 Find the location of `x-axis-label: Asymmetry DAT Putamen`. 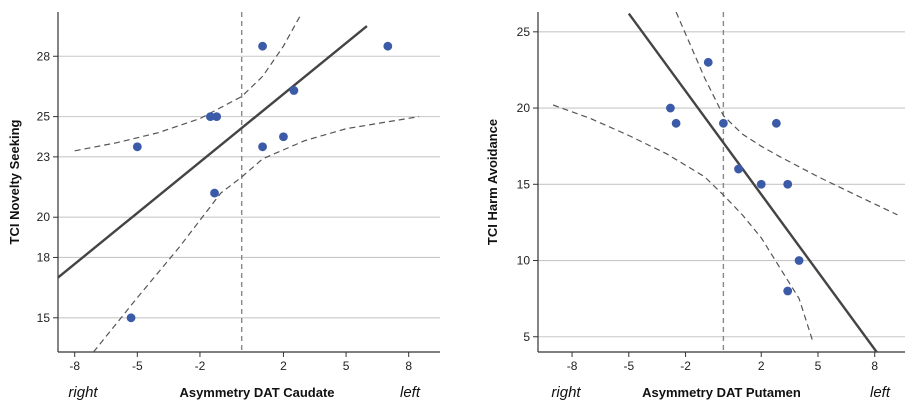

x-axis-label: Asymmetry DAT Putamen is located at coordinates (721, 392).